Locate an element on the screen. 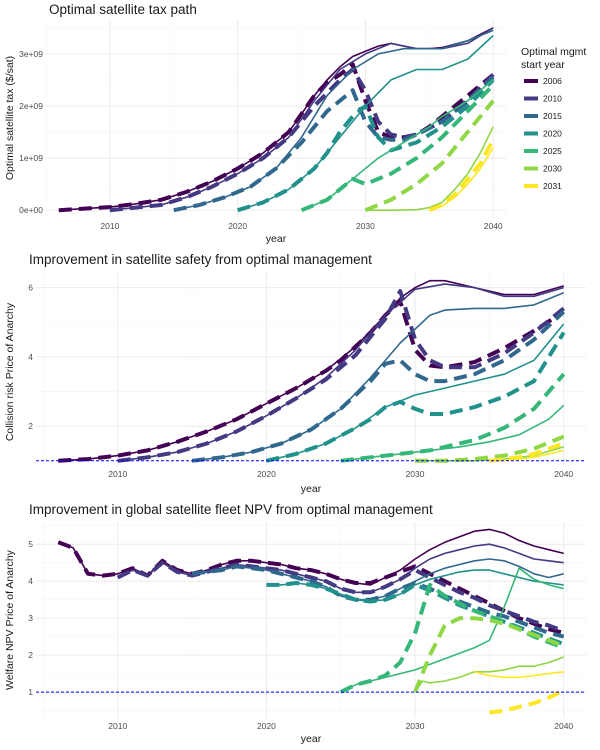 This screenshot has width=600, height=750. npv-y-tick-label: 2 is located at coordinates (30, 655).